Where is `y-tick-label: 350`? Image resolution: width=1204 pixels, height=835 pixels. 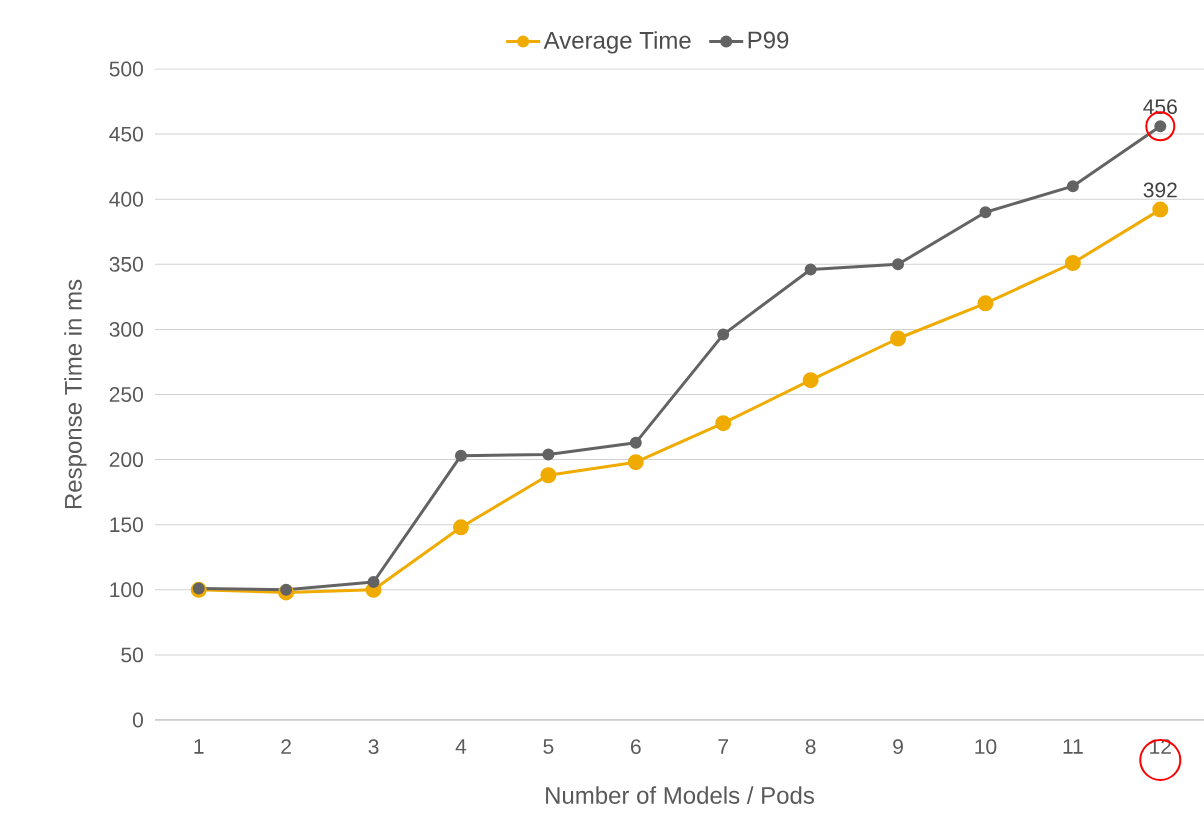
y-tick-label: 350 is located at coordinates (126, 264).